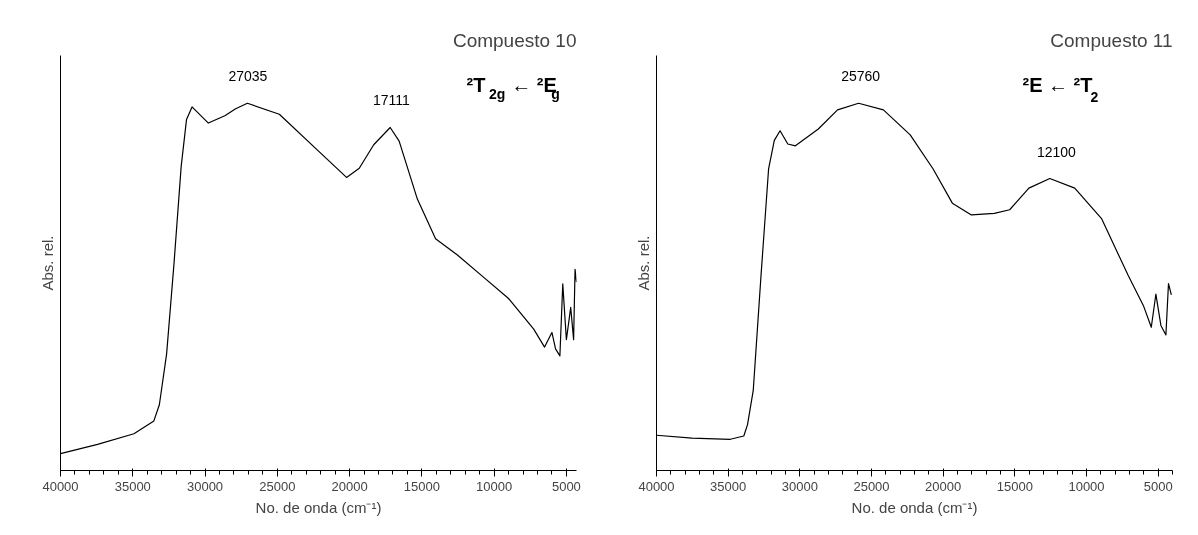 The width and height of the screenshot is (1198, 535). I want to click on annotation: 17111, so click(391, 100).